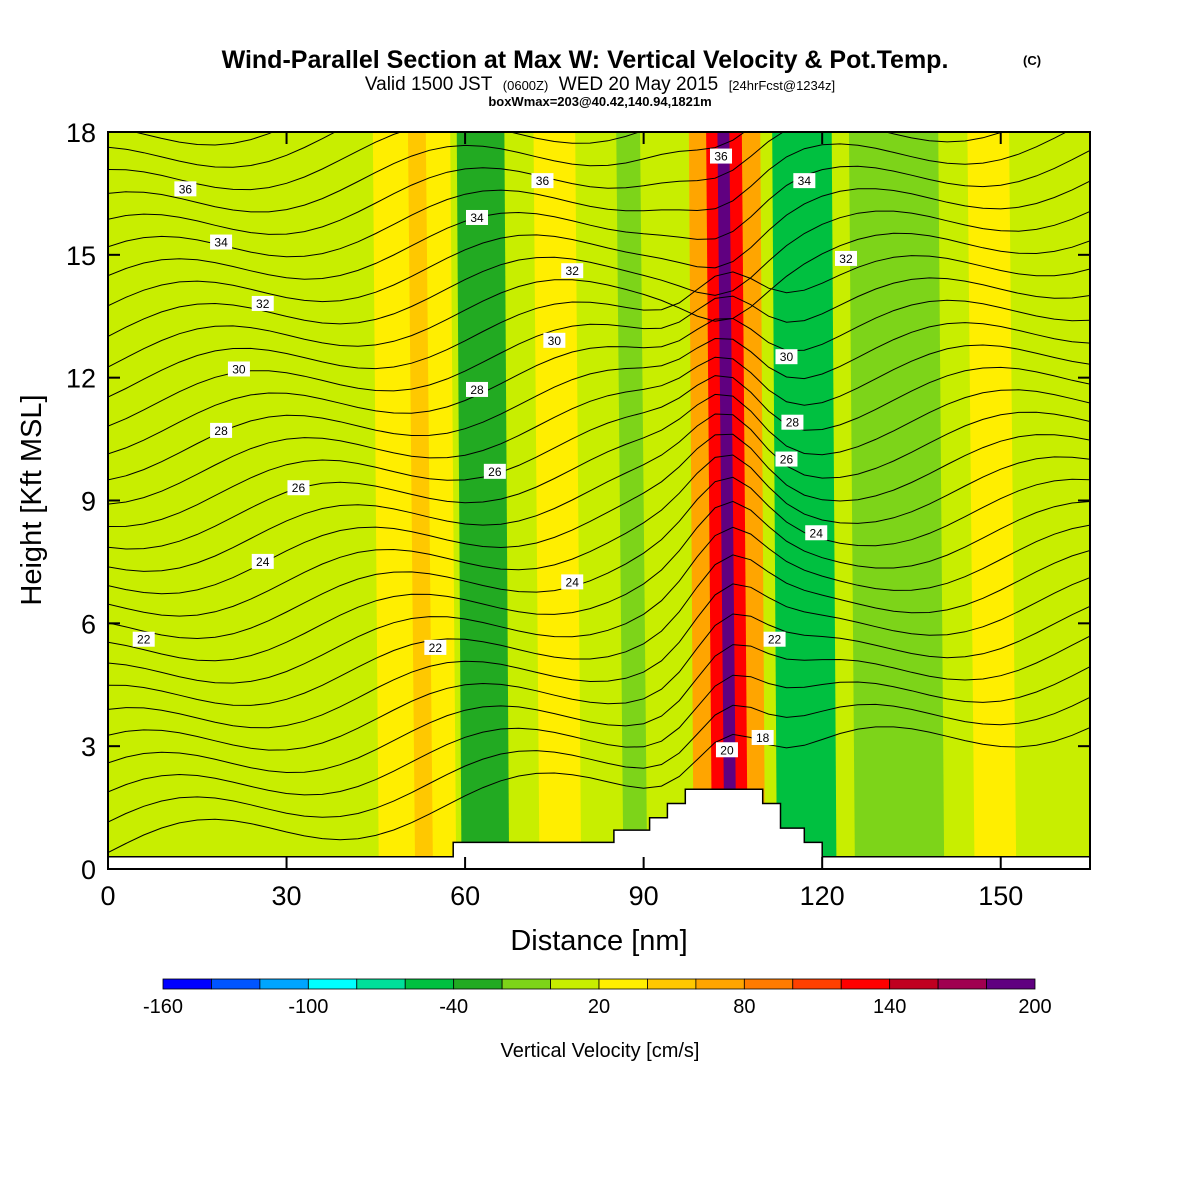  Describe the element at coordinates (465, 896) in the screenshot. I see `x-tick-label: 60` at that location.